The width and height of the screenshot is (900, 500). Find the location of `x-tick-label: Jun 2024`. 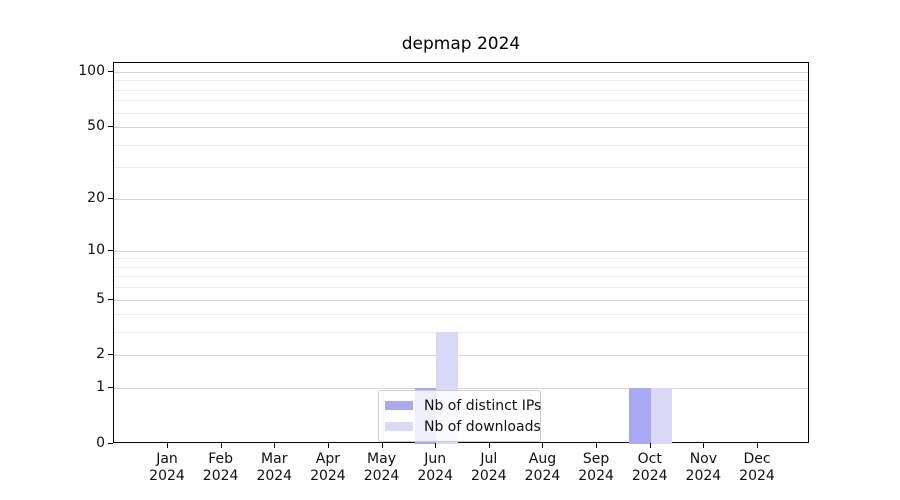

x-tick-label: Jun 2024 is located at coordinates (435, 467).